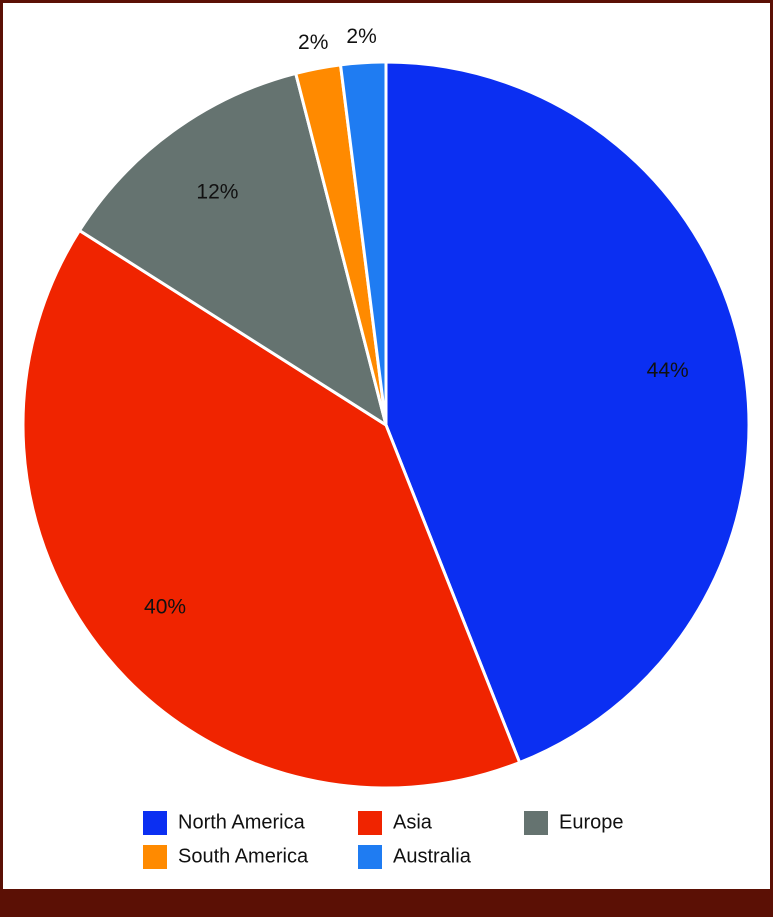 This screenshot has width=773, height=917. What do you see at coordinates (432, 856) in the screenshot?
I see `legend-label: Australia` at bounding box center [432, 856].